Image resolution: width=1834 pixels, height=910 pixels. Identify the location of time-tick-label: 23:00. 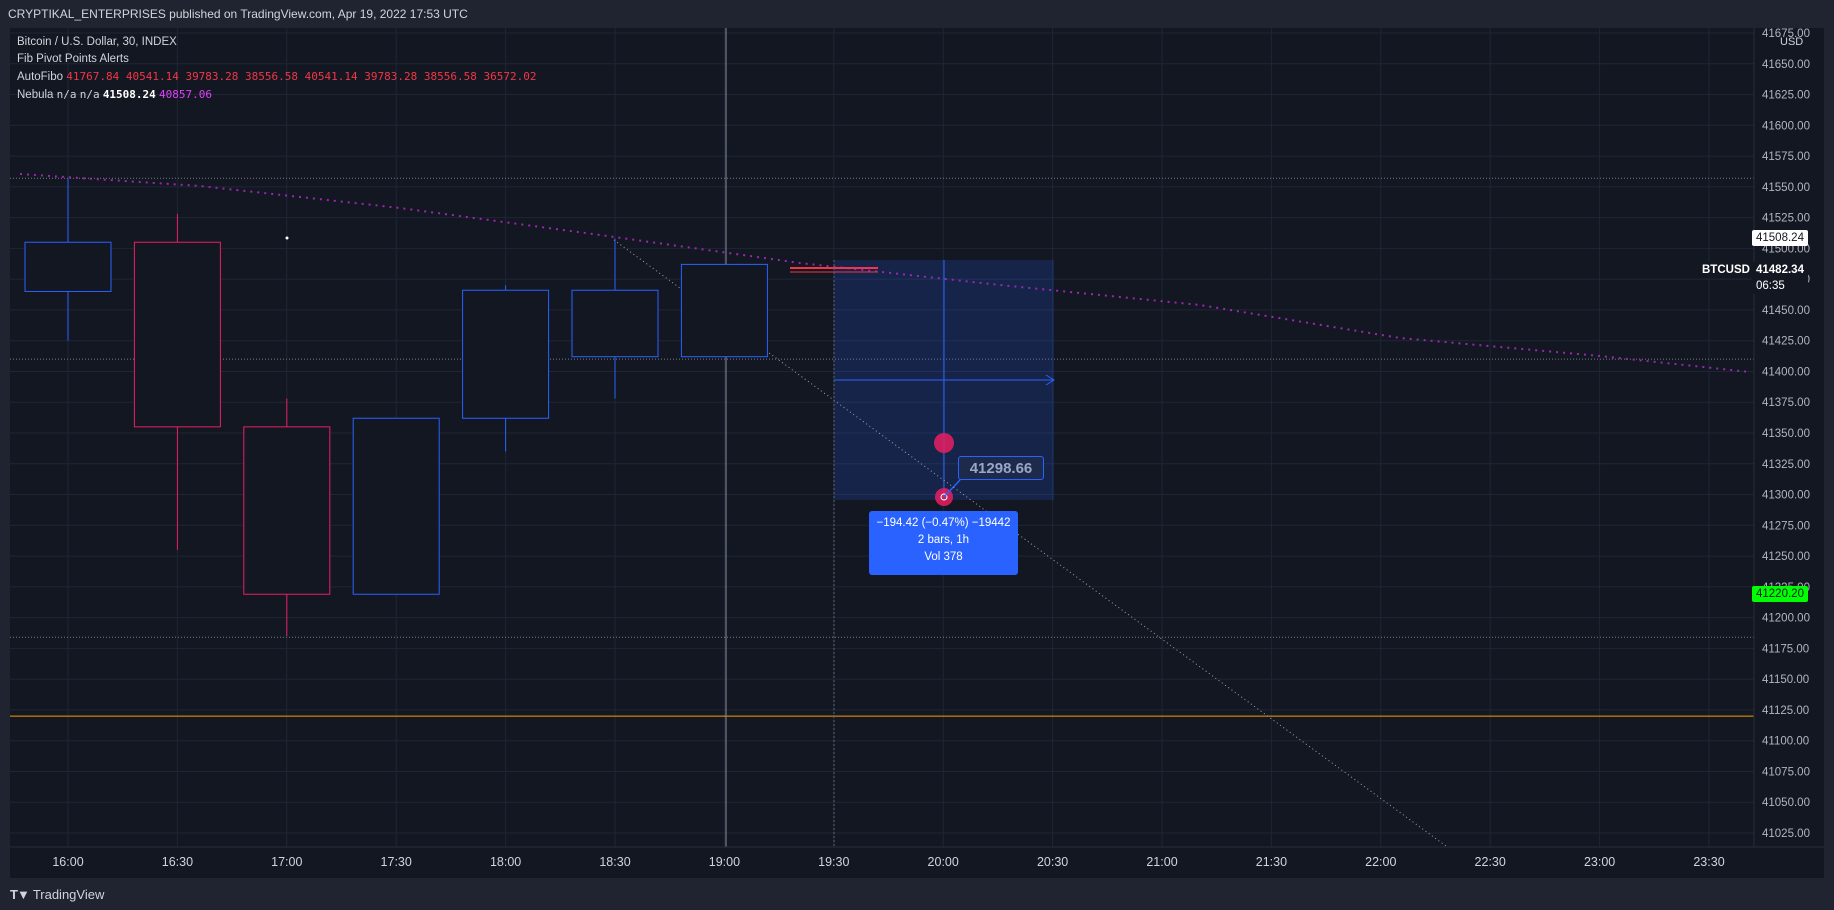
(1599, 862).